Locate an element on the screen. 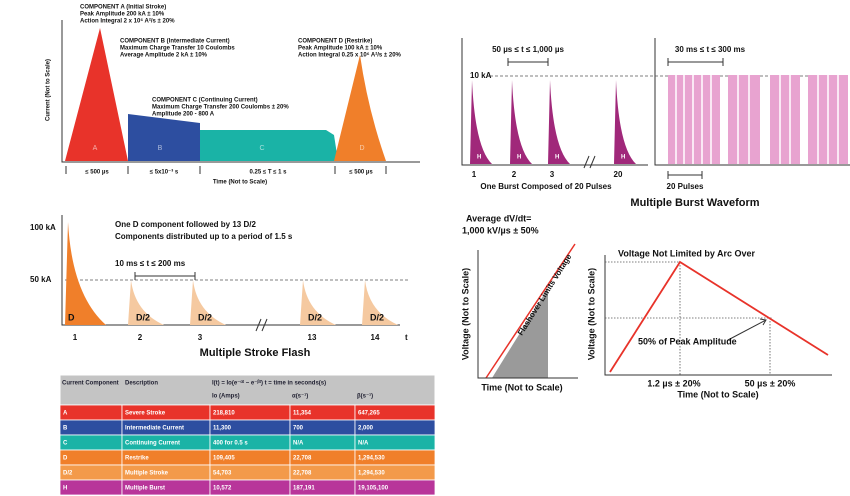 The image size is (850, 496). cell-text: 19,105,100 is located at coordinates (373, 489).